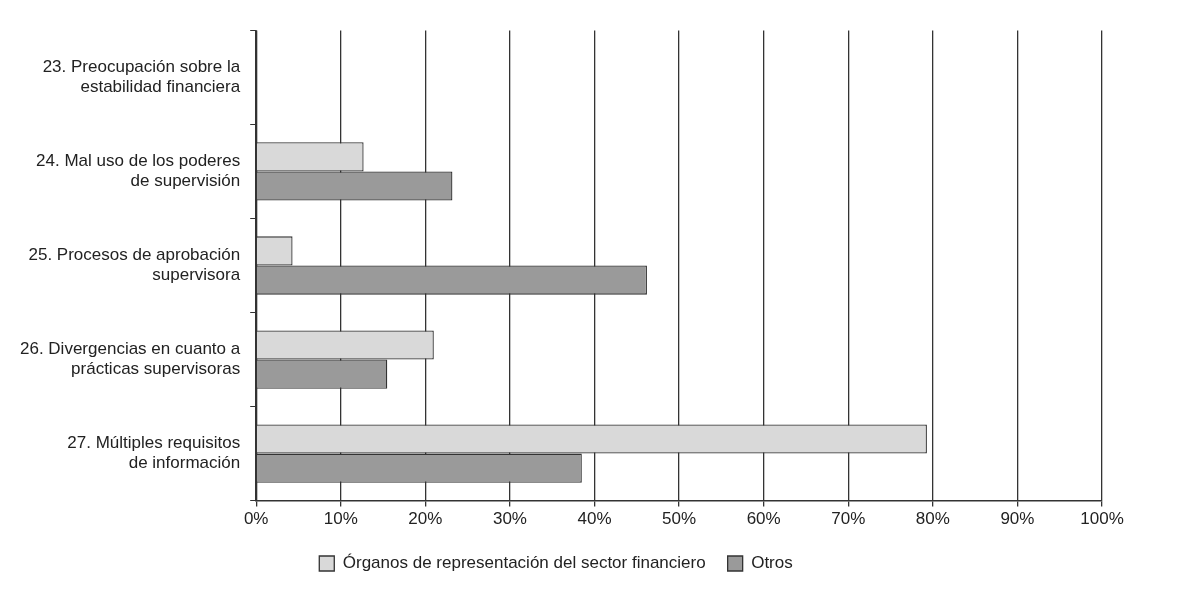 This screenshot has height=590, width=1180. What do you see at coordinates (772, 563) in the screenshot?
I see `legend-label: Otros` at bounding box center [772, 563].